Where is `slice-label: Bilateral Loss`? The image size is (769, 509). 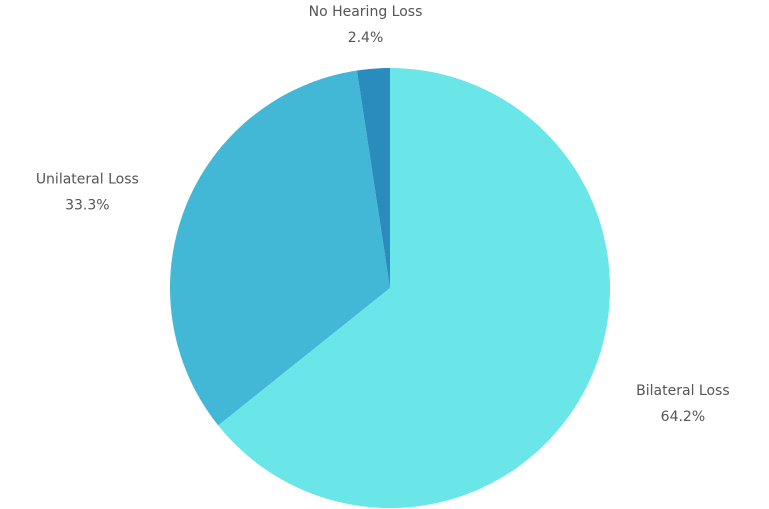 slice-label: Bilateral Loss is located at coordinates (682, 391).